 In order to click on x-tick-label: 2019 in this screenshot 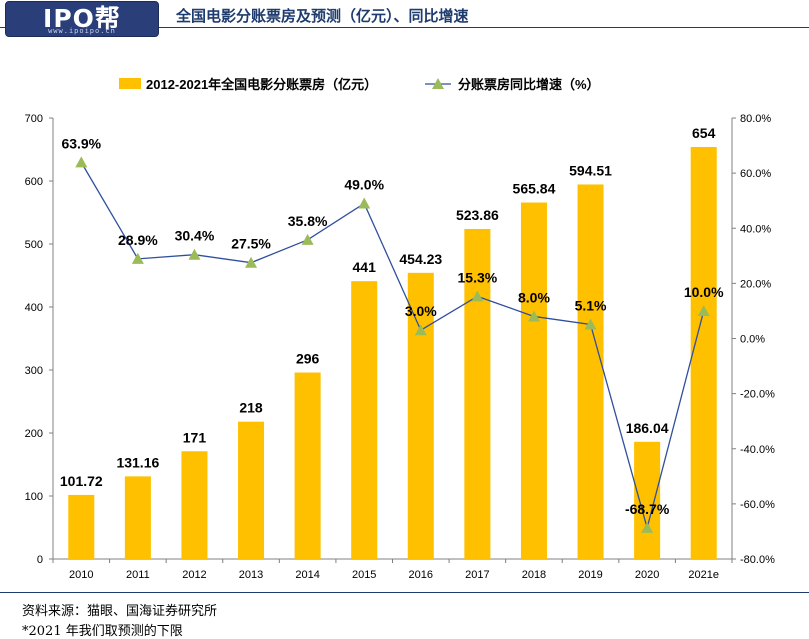, I will do `click(590, 575)`.